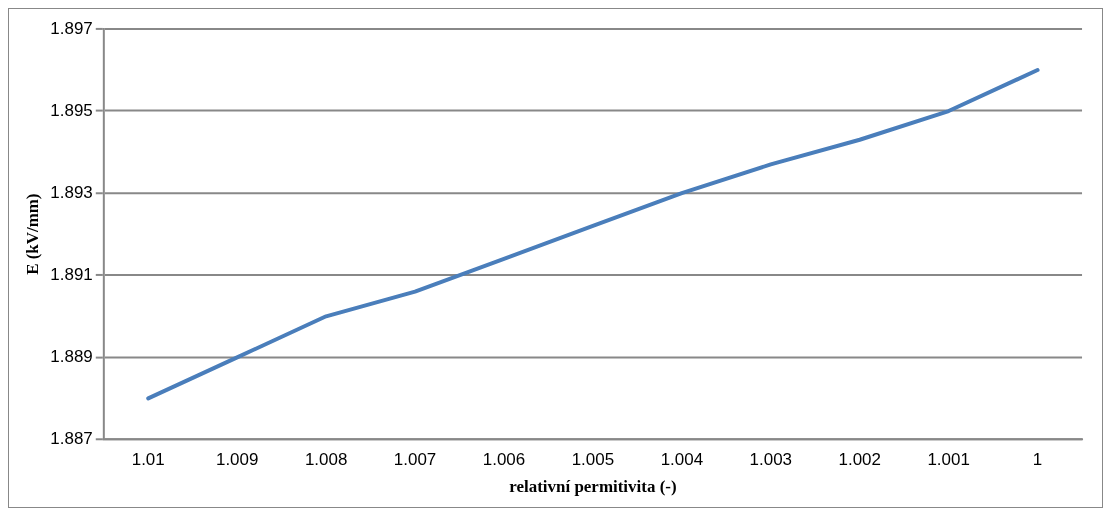 The image size is (1113, 519). I want to click on y-tick-label: 1.887, so click(71, 439).